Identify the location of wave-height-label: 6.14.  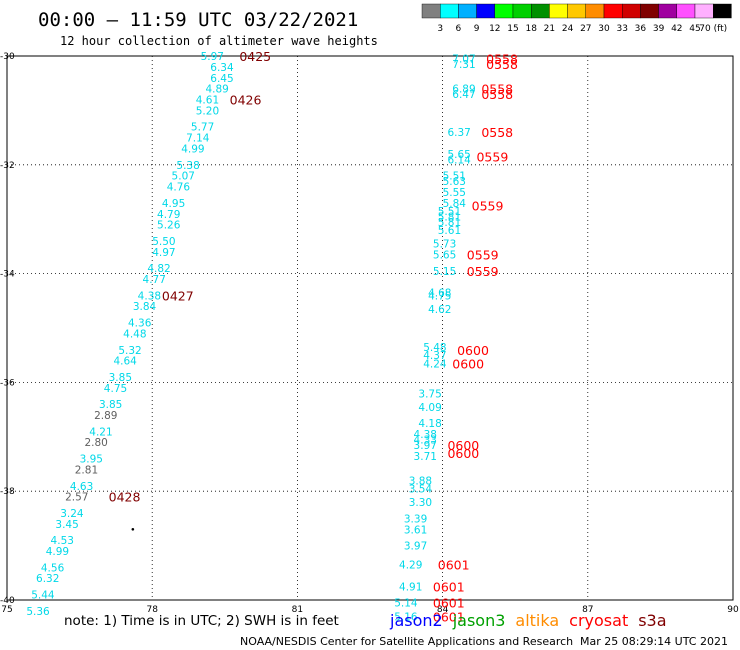
(459, 160).